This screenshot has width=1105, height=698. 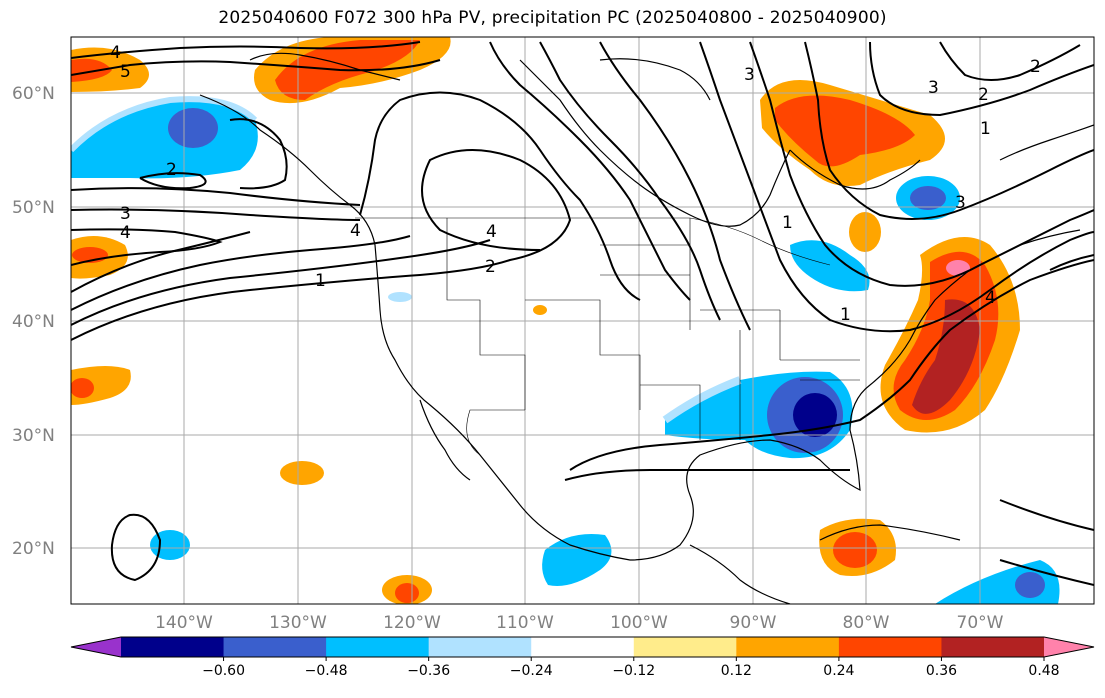 I want to click on lon-label-130w: 130°W, so click(x=298, y=623).